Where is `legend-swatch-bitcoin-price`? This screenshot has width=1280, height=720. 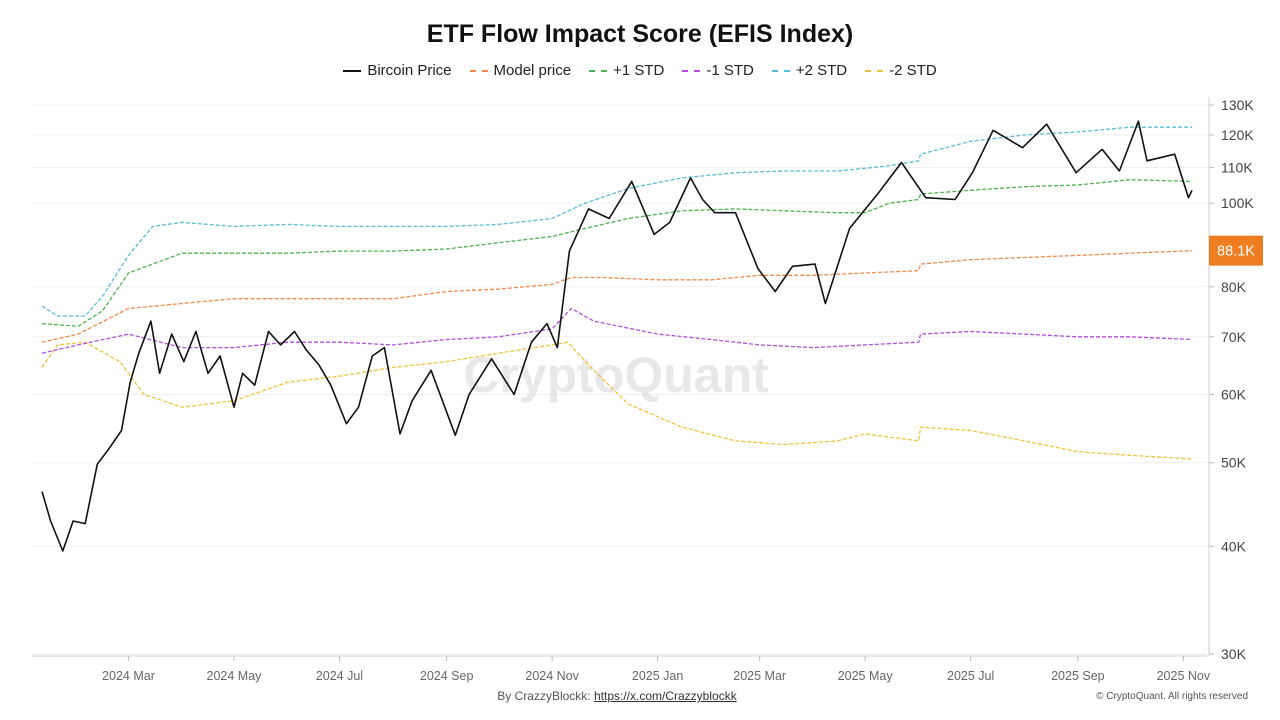 legend-swatch-bitcoin-price is located at coordinates (352, 70).